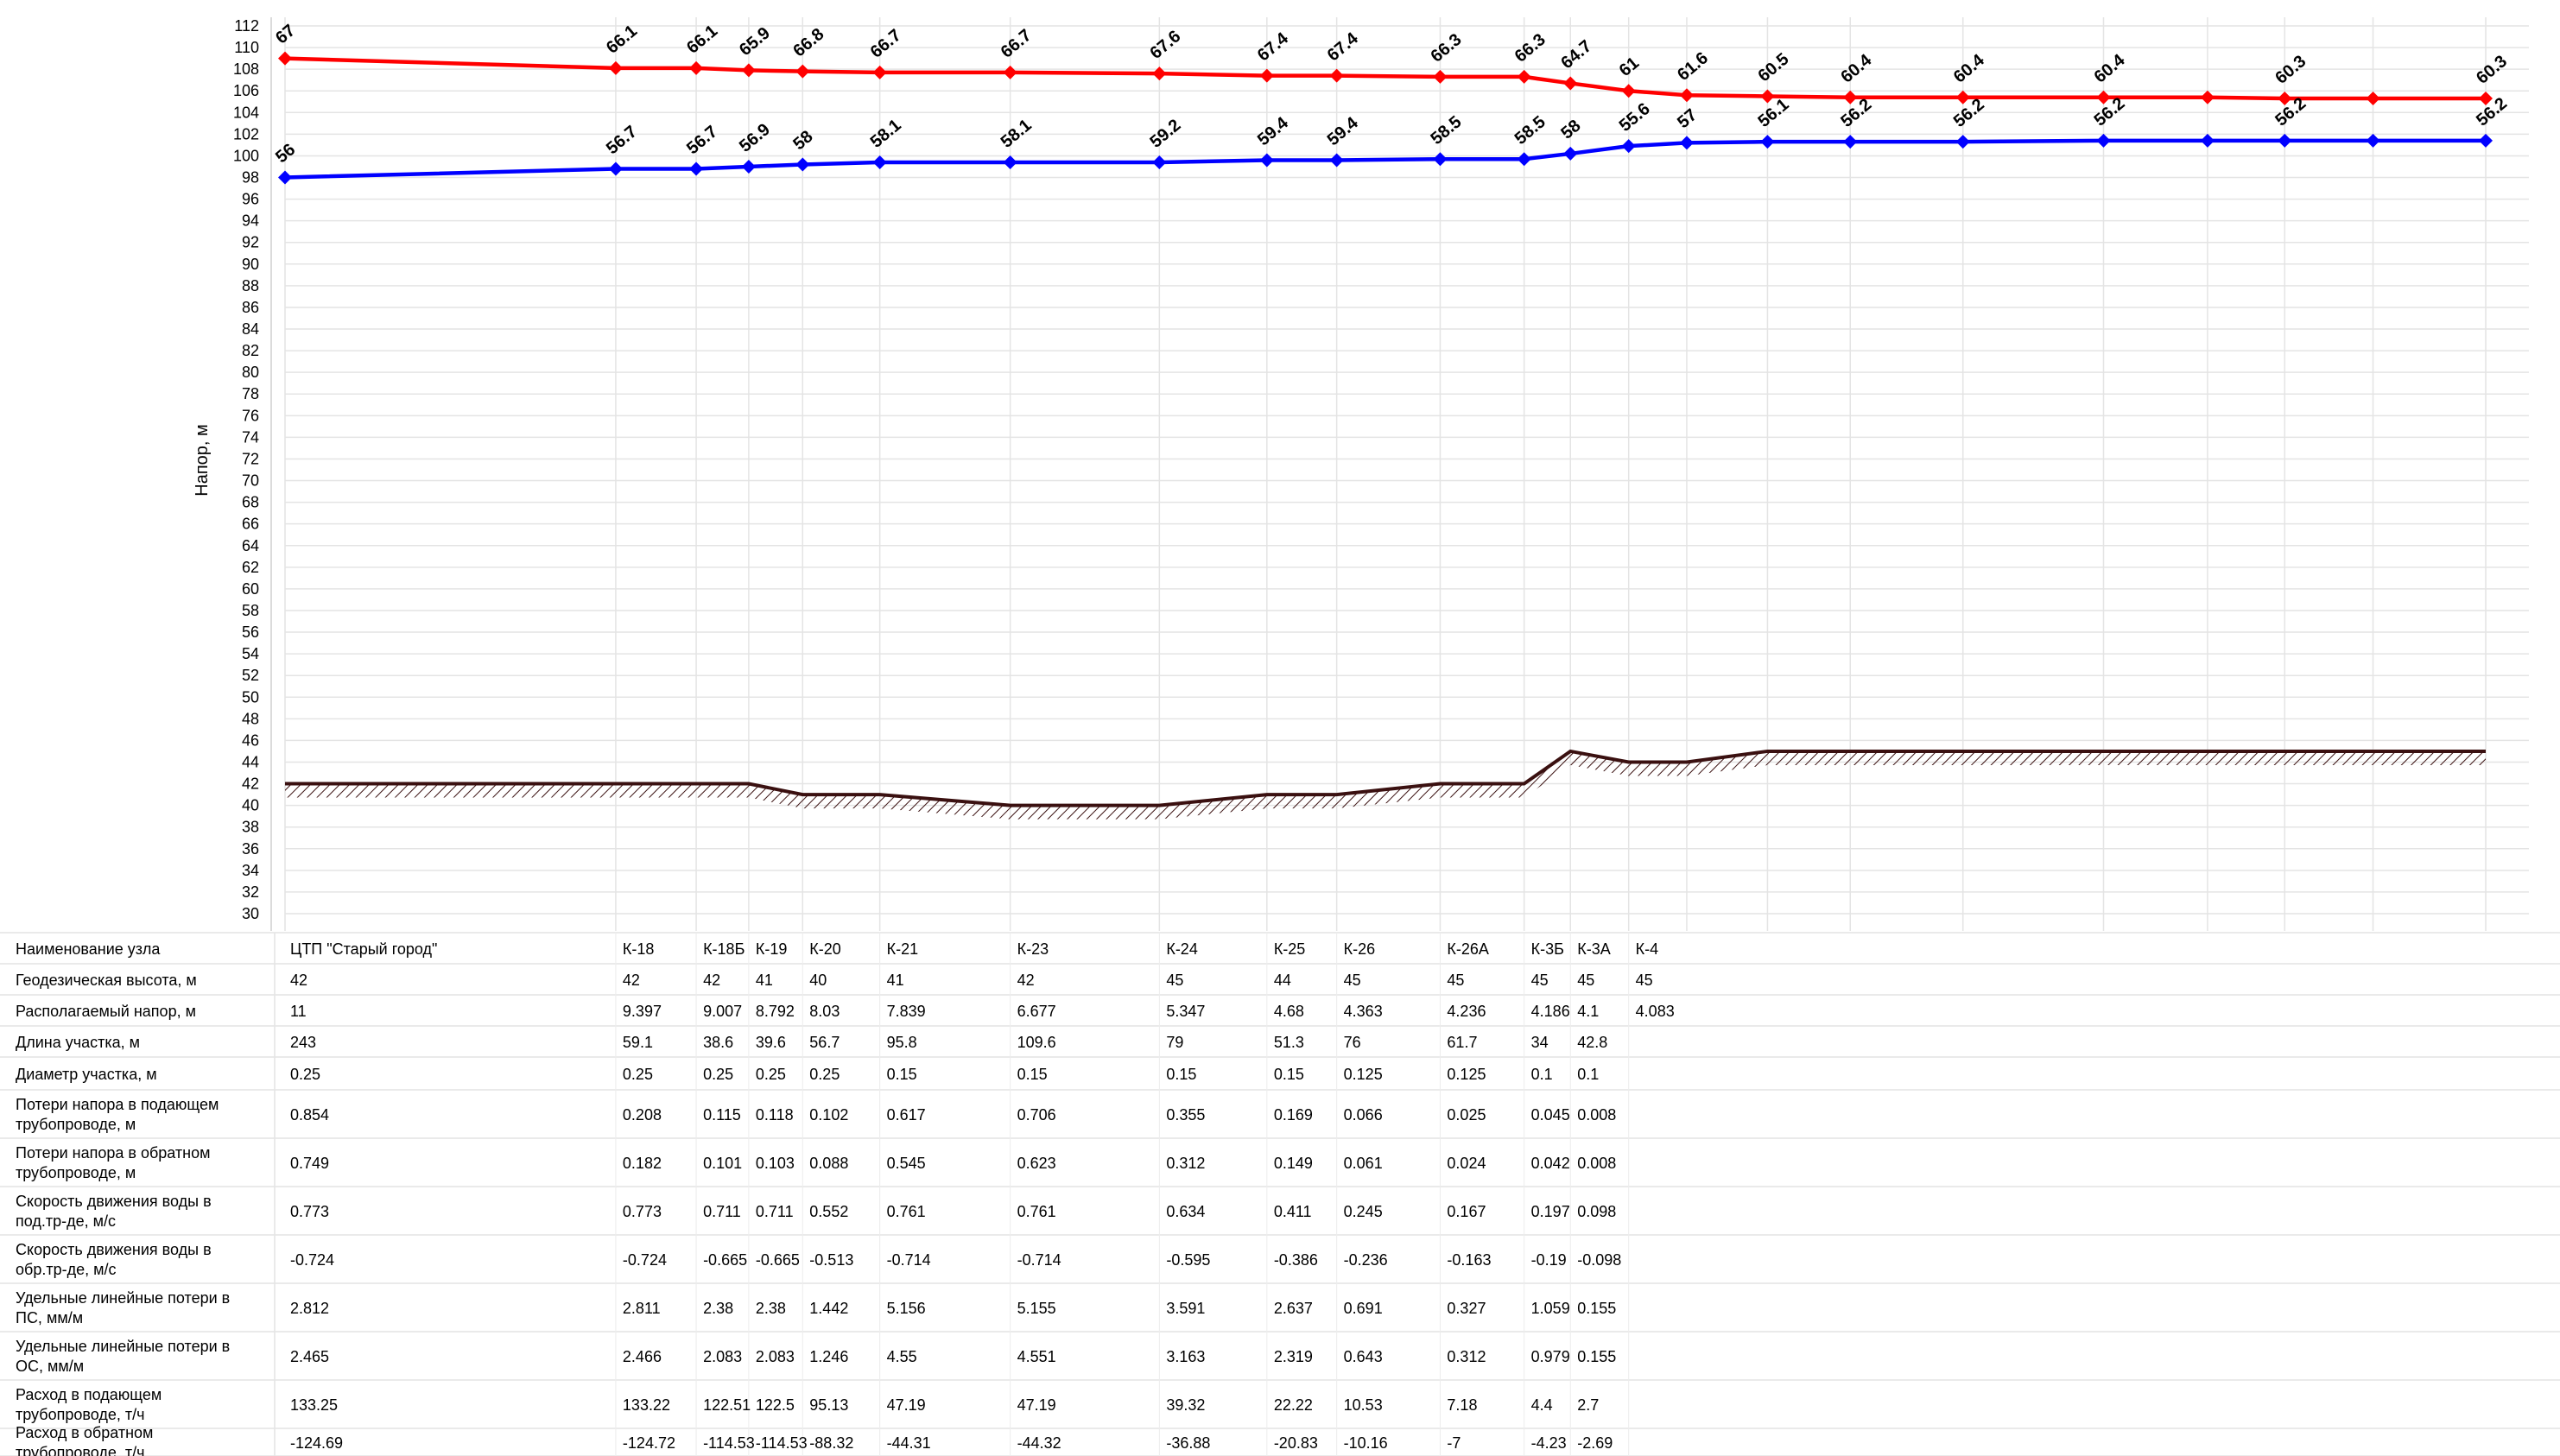 The image size is (2560, 1456). I want to click on table-cell: 51.3, so click(1289, 1042).